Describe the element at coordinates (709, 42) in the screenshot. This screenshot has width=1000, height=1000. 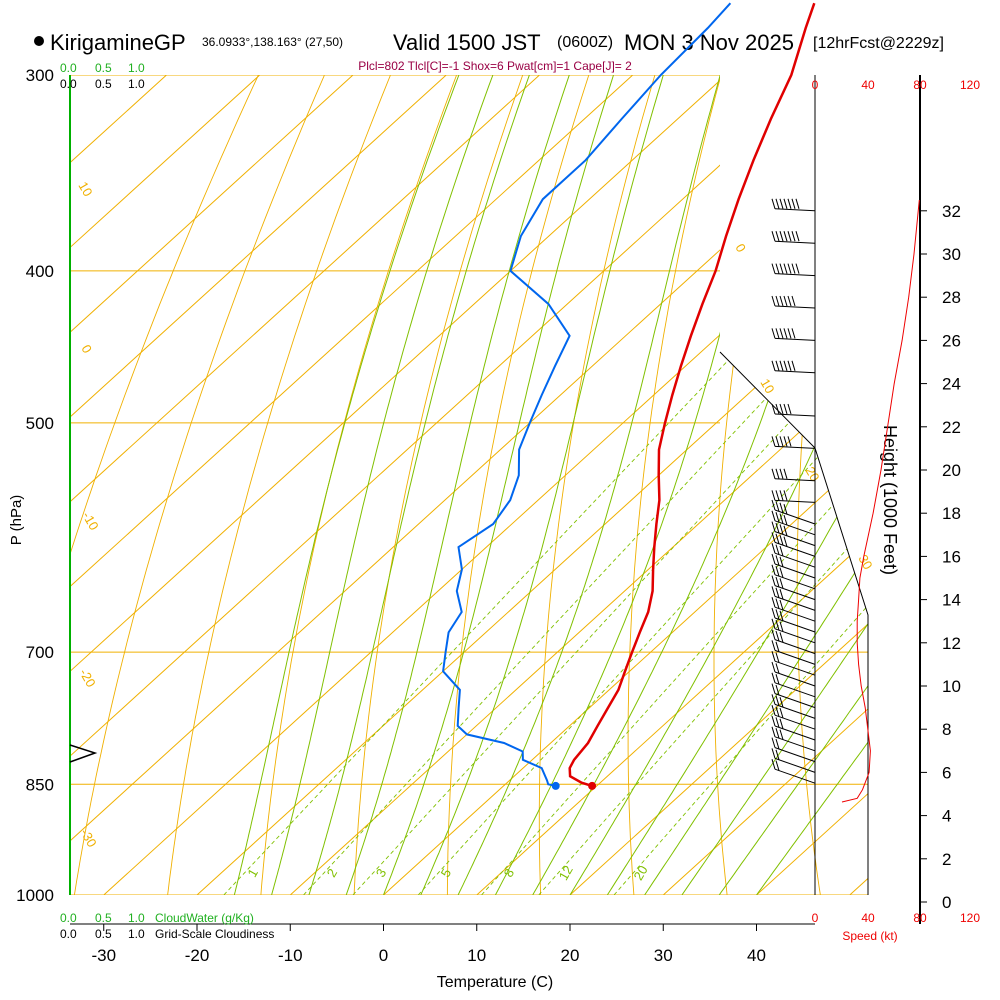
I see `valid-date: MON 3 Nov 2025` at that location.